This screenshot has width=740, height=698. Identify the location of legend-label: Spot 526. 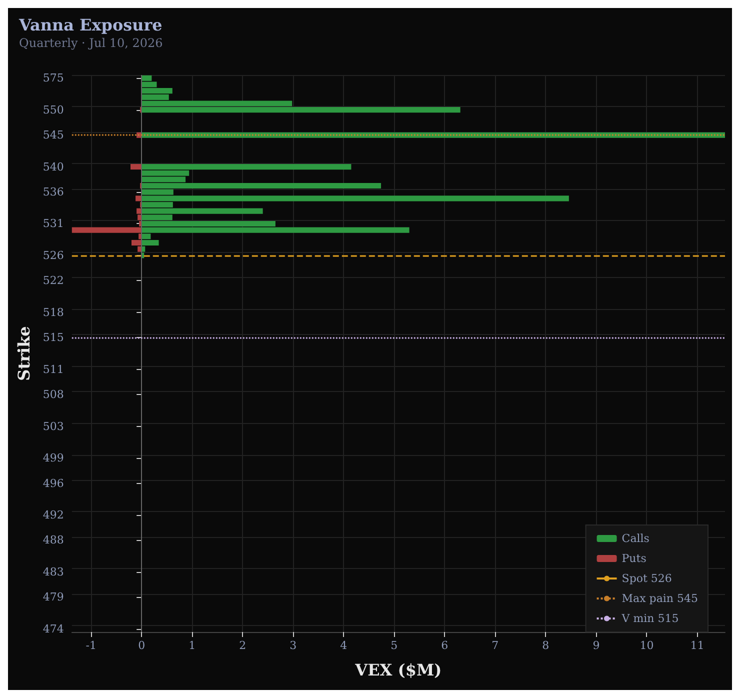
(647, 578).